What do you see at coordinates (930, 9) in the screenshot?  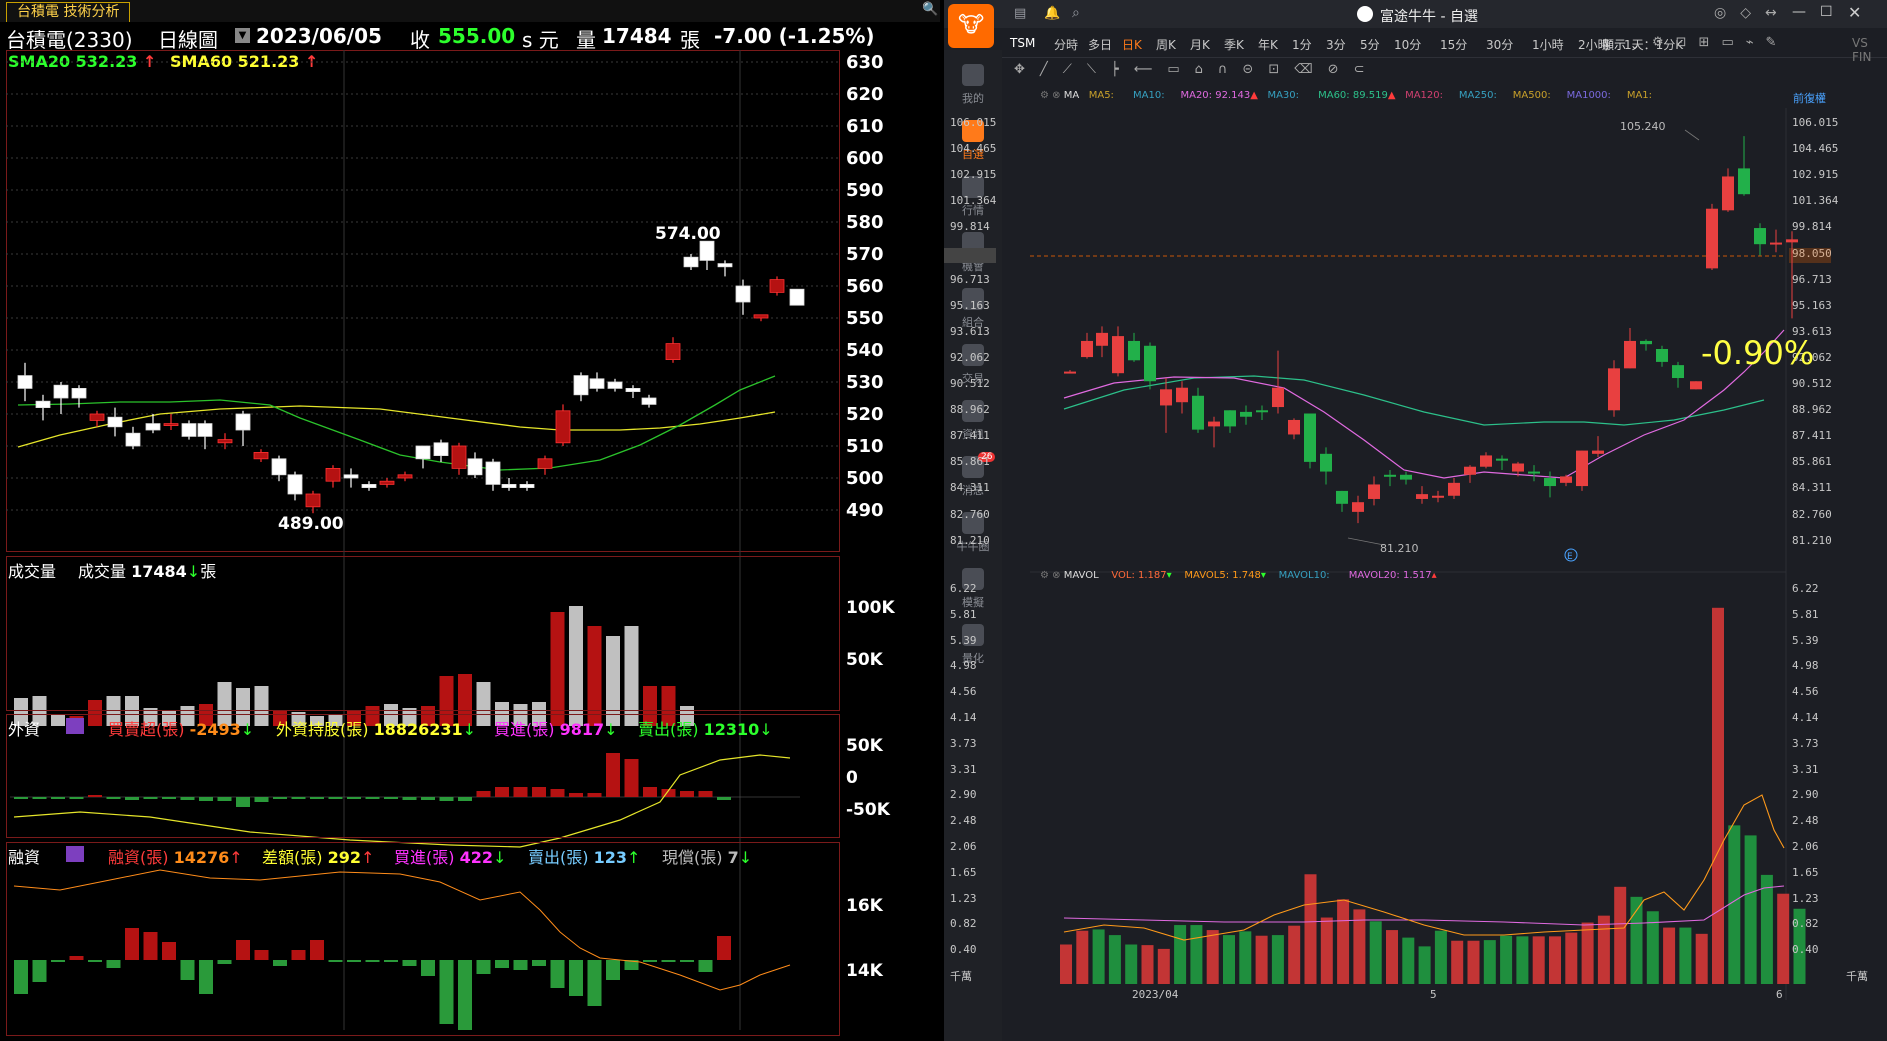 I see `zoom-icon: 🔍` at bounding box center [930, 9].